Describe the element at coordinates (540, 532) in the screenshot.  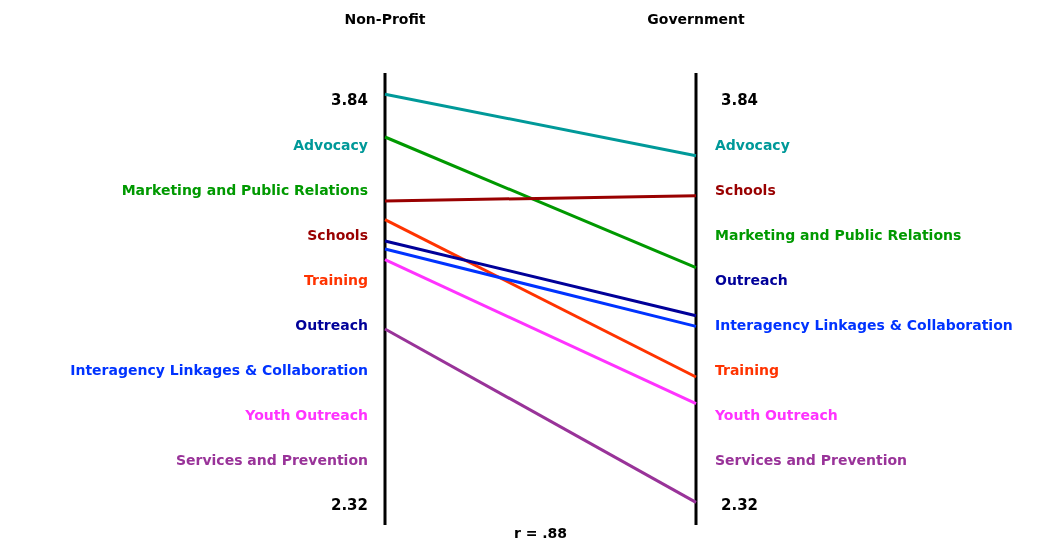
I see `annotation: r = .88` at that location.